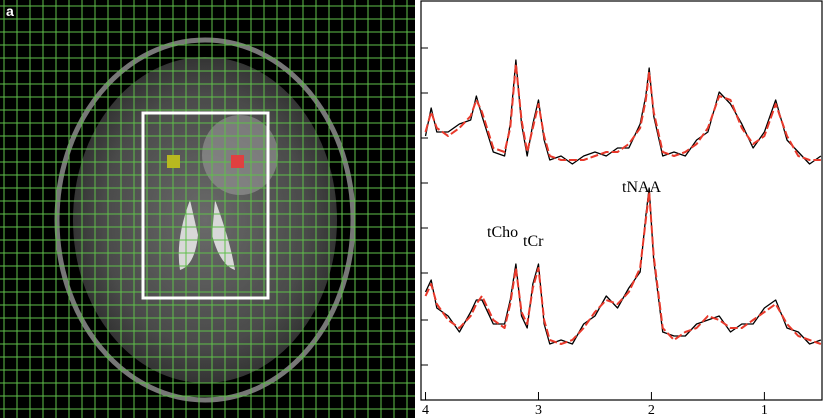  Describe the element at coordinates (764, 410) in the screenshot. I see `x-tick-label: 1` at that location.